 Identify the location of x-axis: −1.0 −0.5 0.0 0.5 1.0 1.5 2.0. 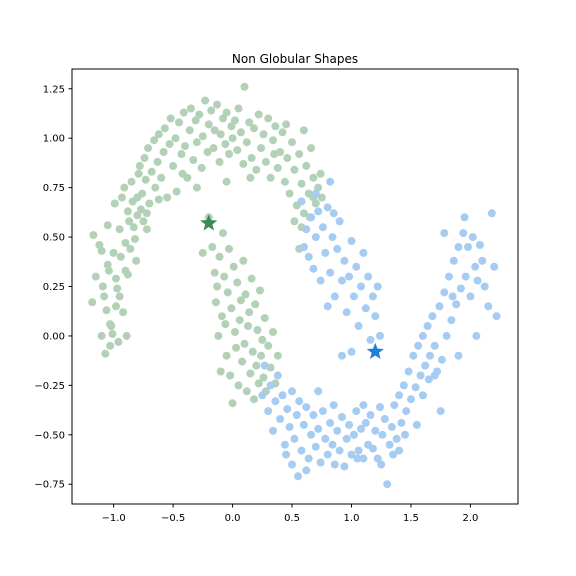
(289, 514).